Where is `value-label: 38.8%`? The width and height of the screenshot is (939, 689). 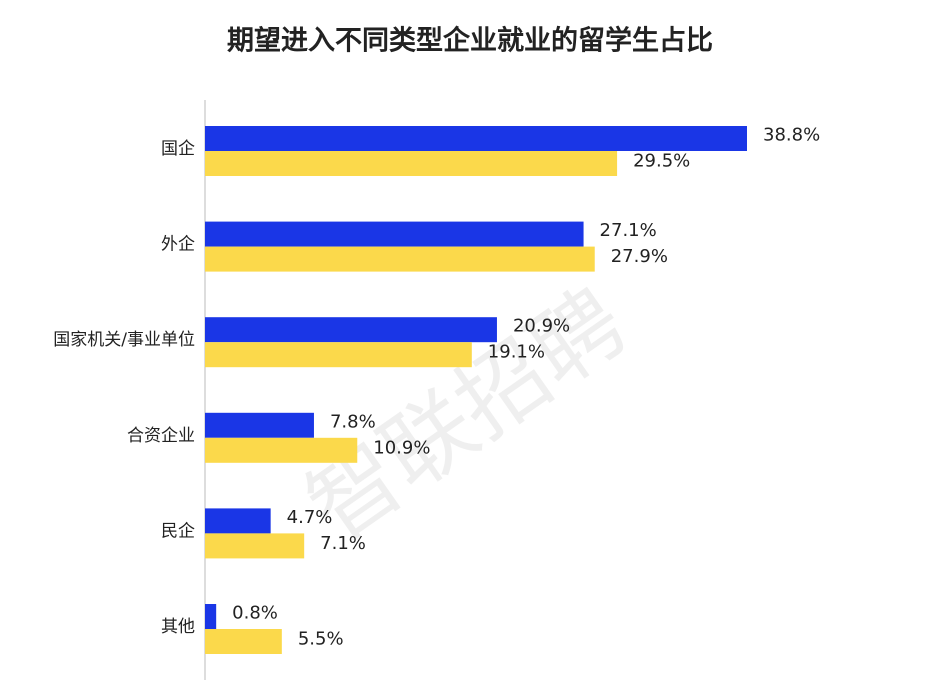
value-label: 38.8% is located at coordinates (791, 135).